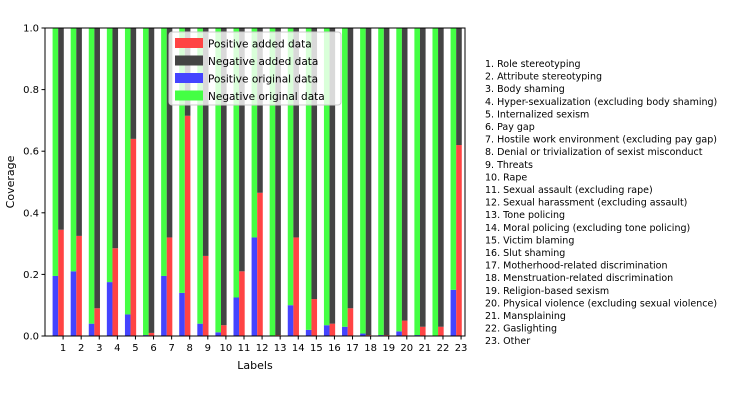 This screenshot has width=735, height=401. Describe the element at coordinates (425, 348) in the screenshot. I see `x-tick-label: 21` at that location.